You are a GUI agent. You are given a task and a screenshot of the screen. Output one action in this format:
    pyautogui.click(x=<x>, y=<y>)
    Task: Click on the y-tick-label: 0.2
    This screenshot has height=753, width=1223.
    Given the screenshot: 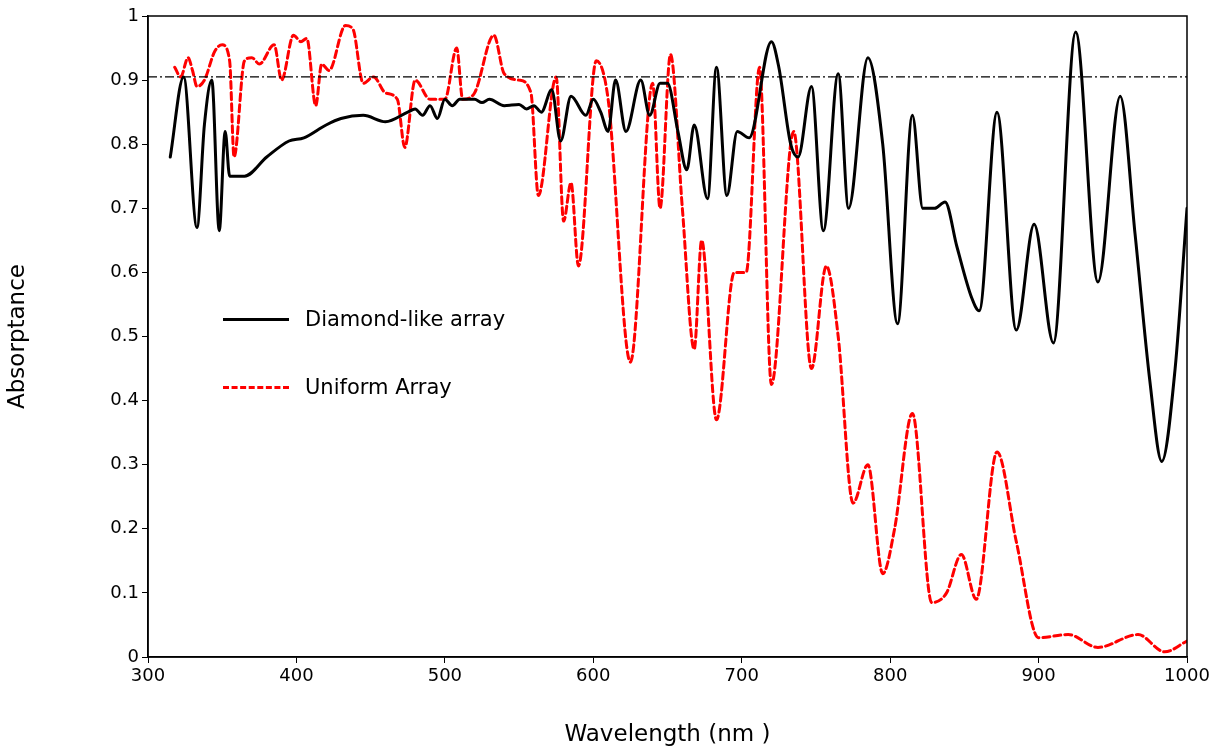 What is the action you would take?
    pyautogui.click(x=124, y=527)
    